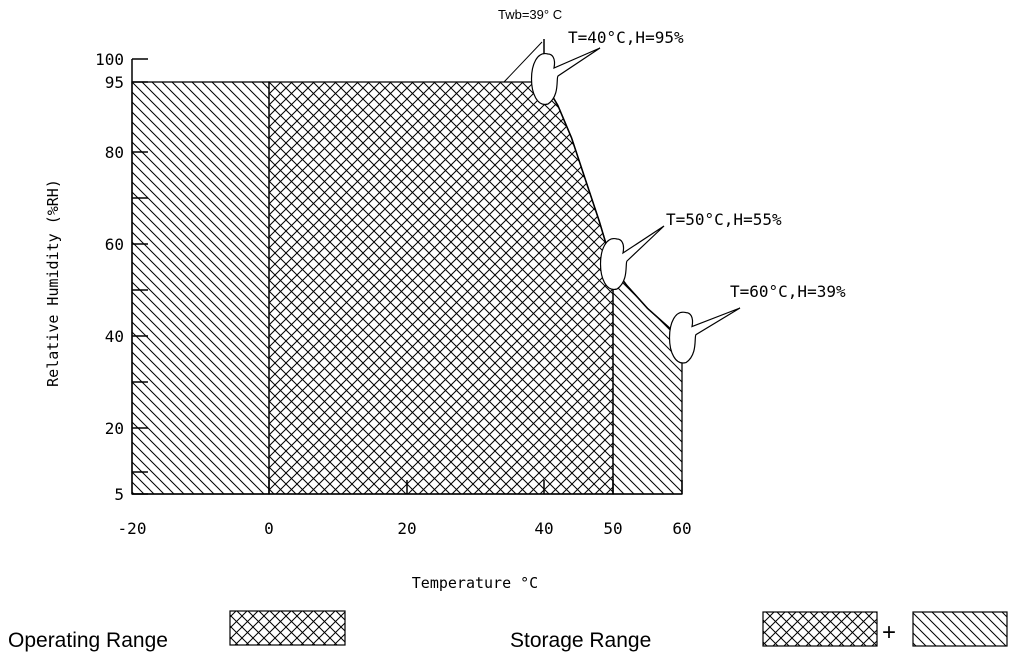 This screenshot has width=1011, height=657. I want to click on wet-bulb-guide-line, so click(523, 62).